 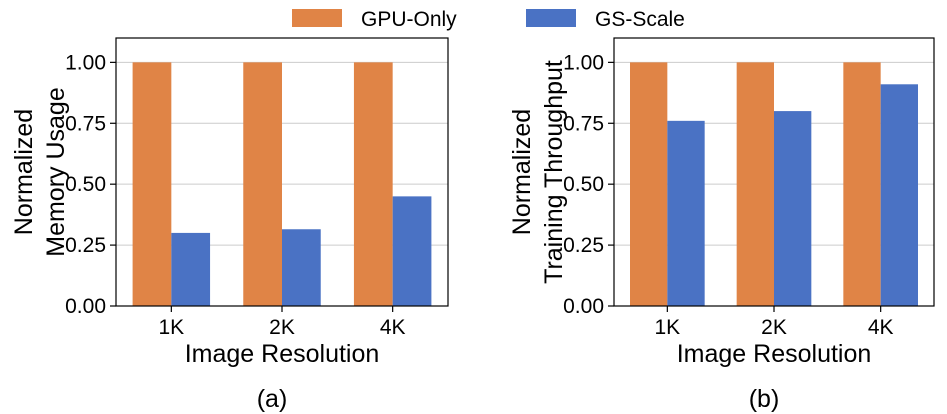 What do you see at coordinates (554, 172) in the screenshot?
I see `y-axis-label: Training Throughput` at bounding box center [554, 172].